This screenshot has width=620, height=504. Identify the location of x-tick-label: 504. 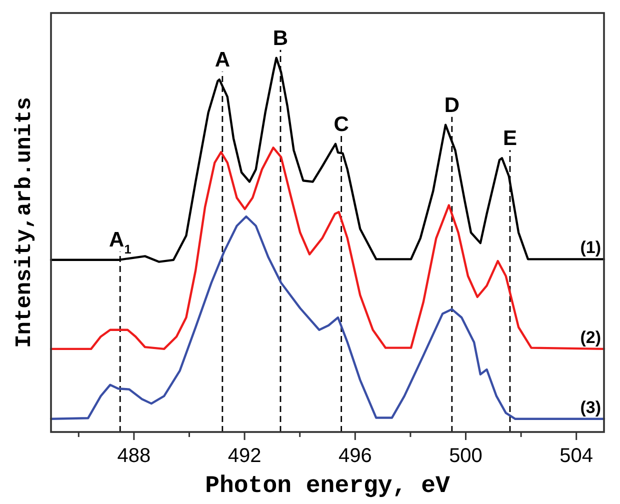
(577, 456).